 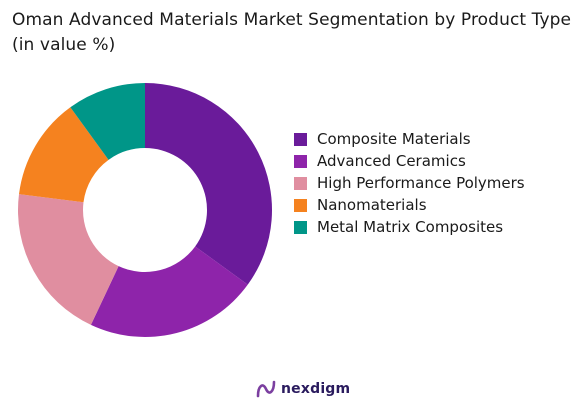 What do you see at coordinates (316, 389) in the screenshot?
I see `brand-name: nexdigm` at bounding box center [316, 389].